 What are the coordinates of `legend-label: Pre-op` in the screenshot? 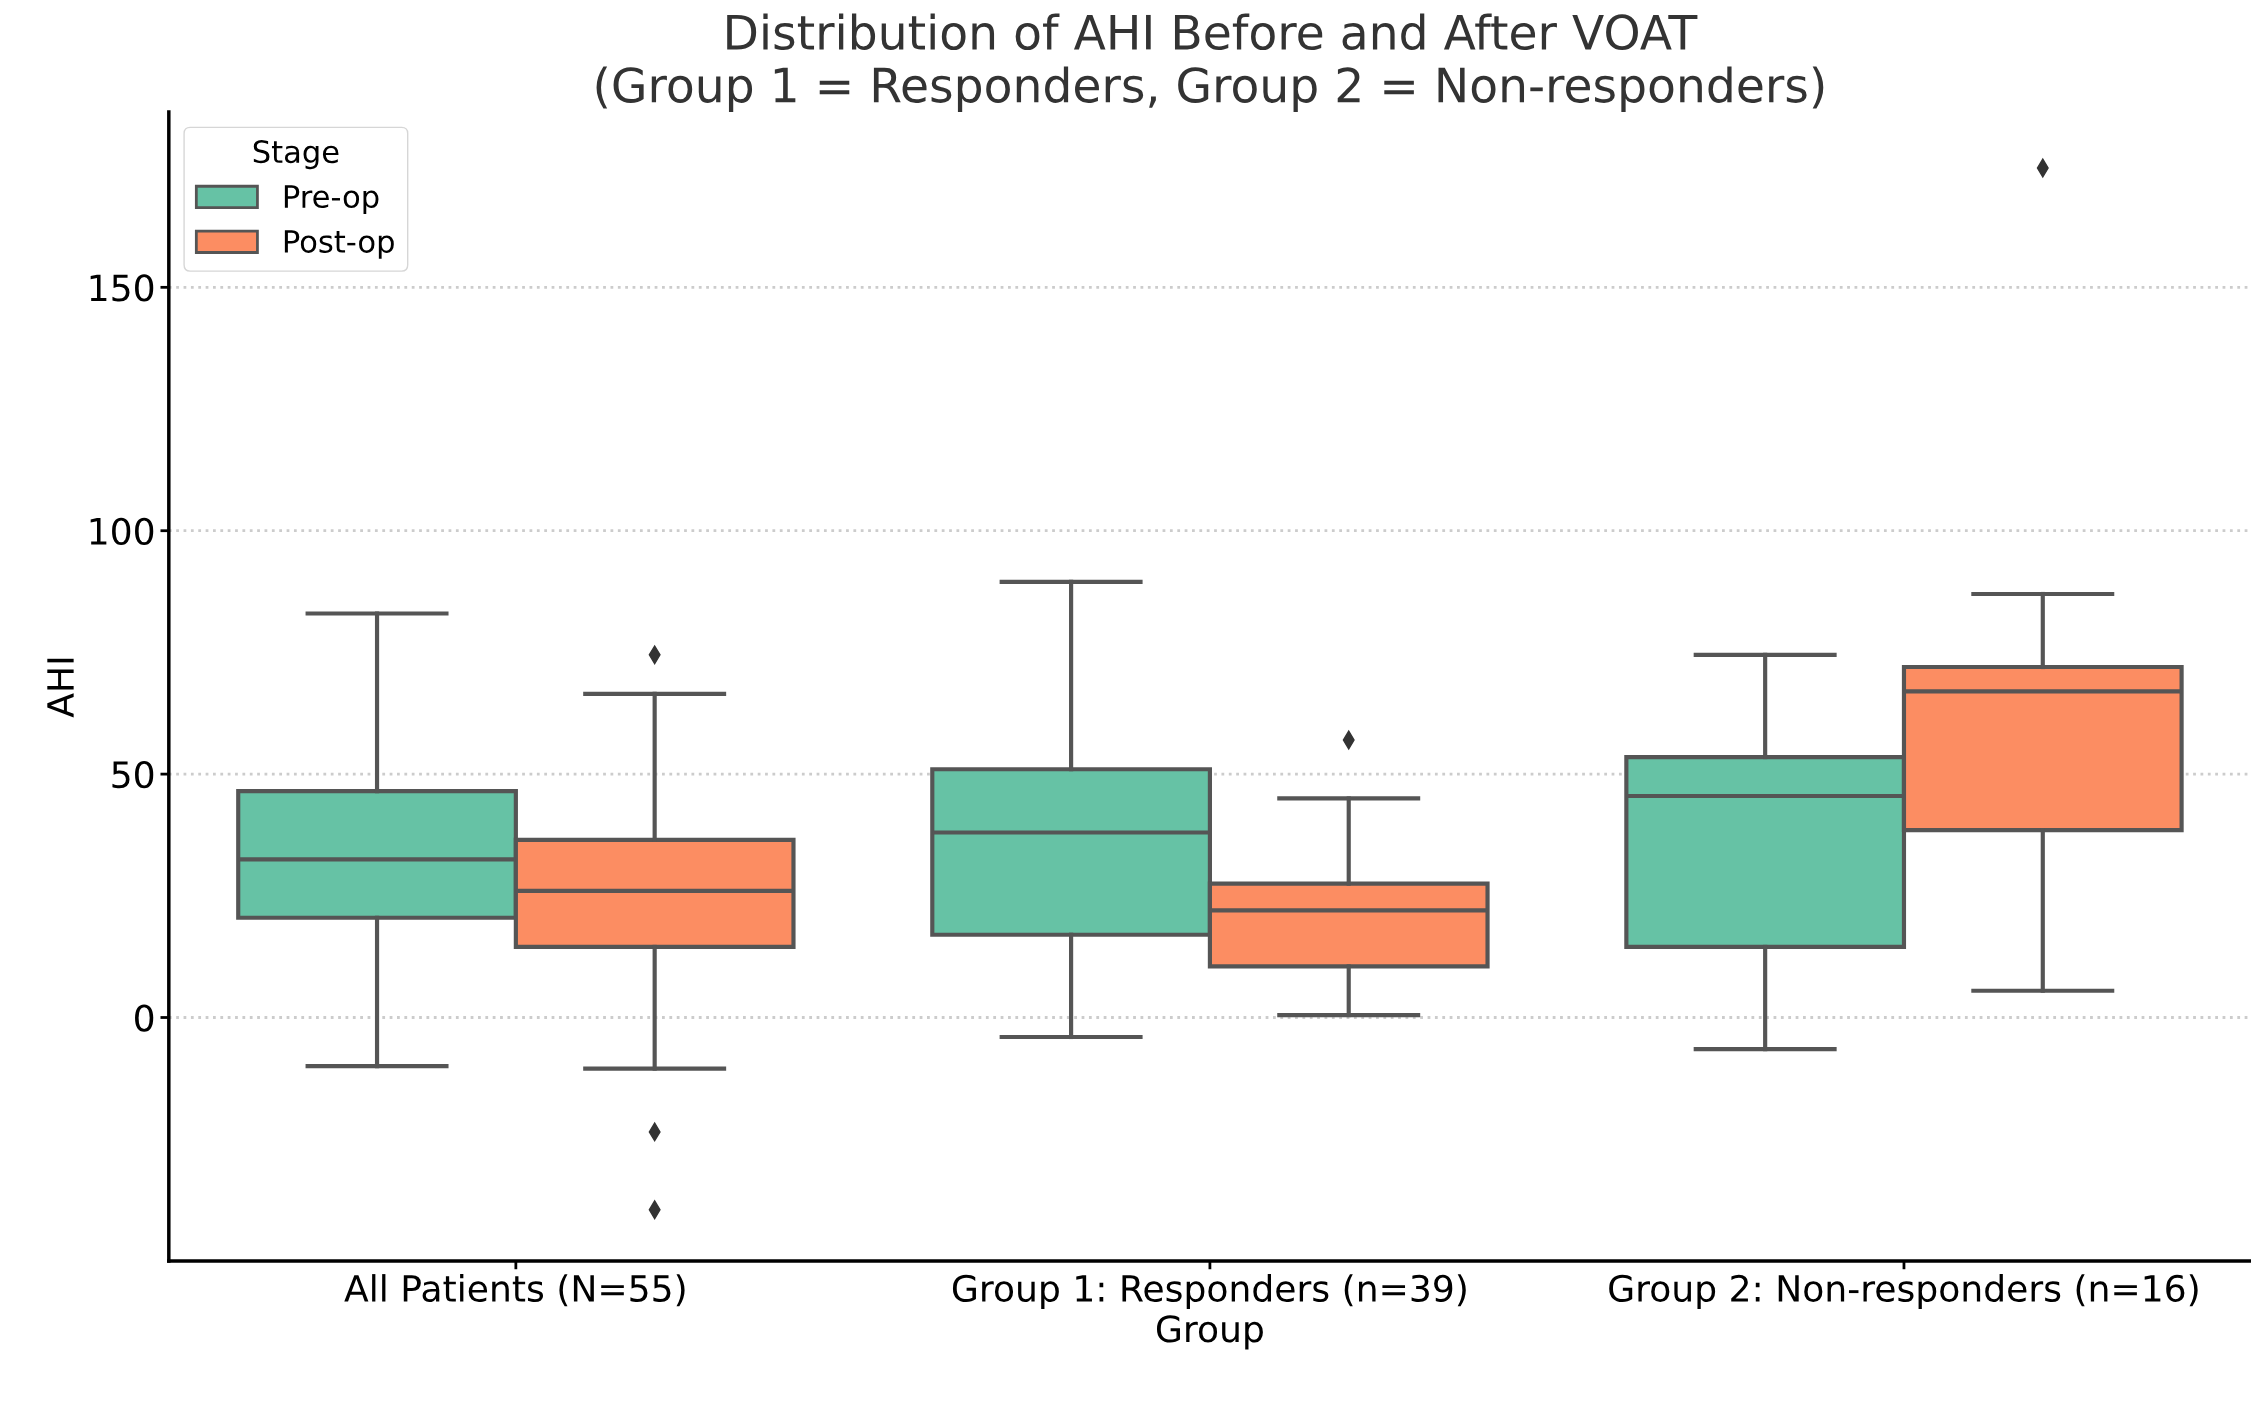 It's located at (331, 199).